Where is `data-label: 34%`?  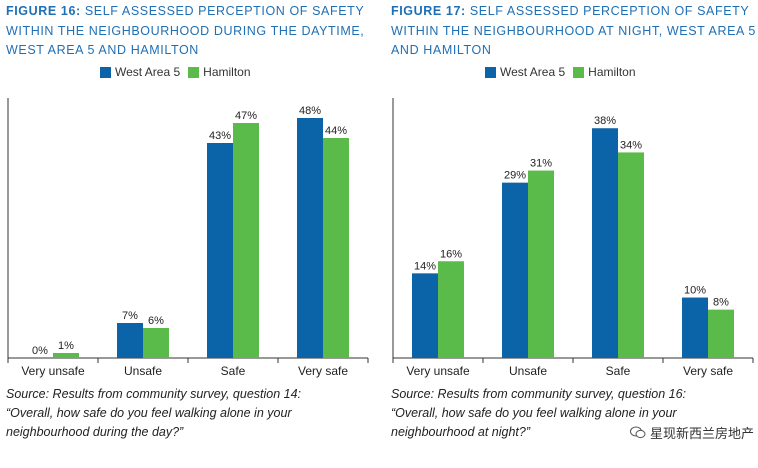
data-label: 34% is located at coordinates (631, 145).